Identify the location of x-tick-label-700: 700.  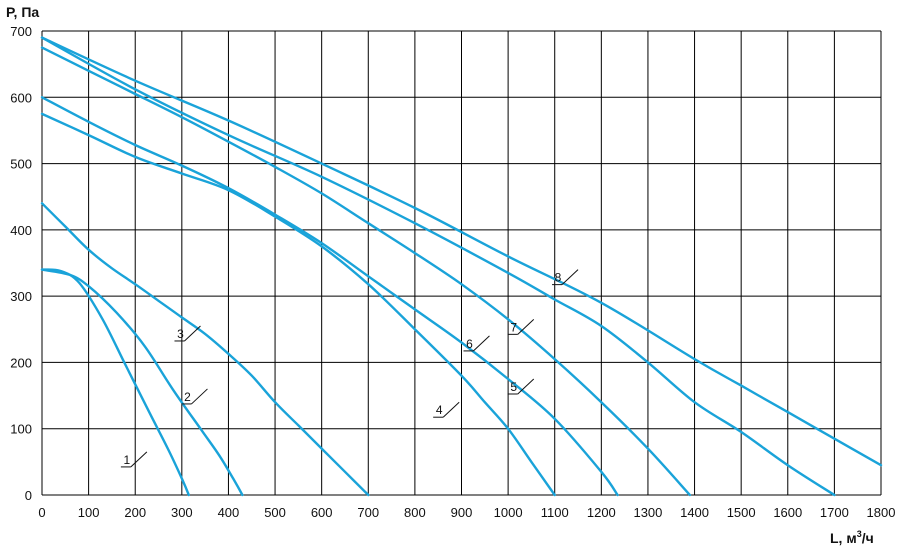
(368, 512).